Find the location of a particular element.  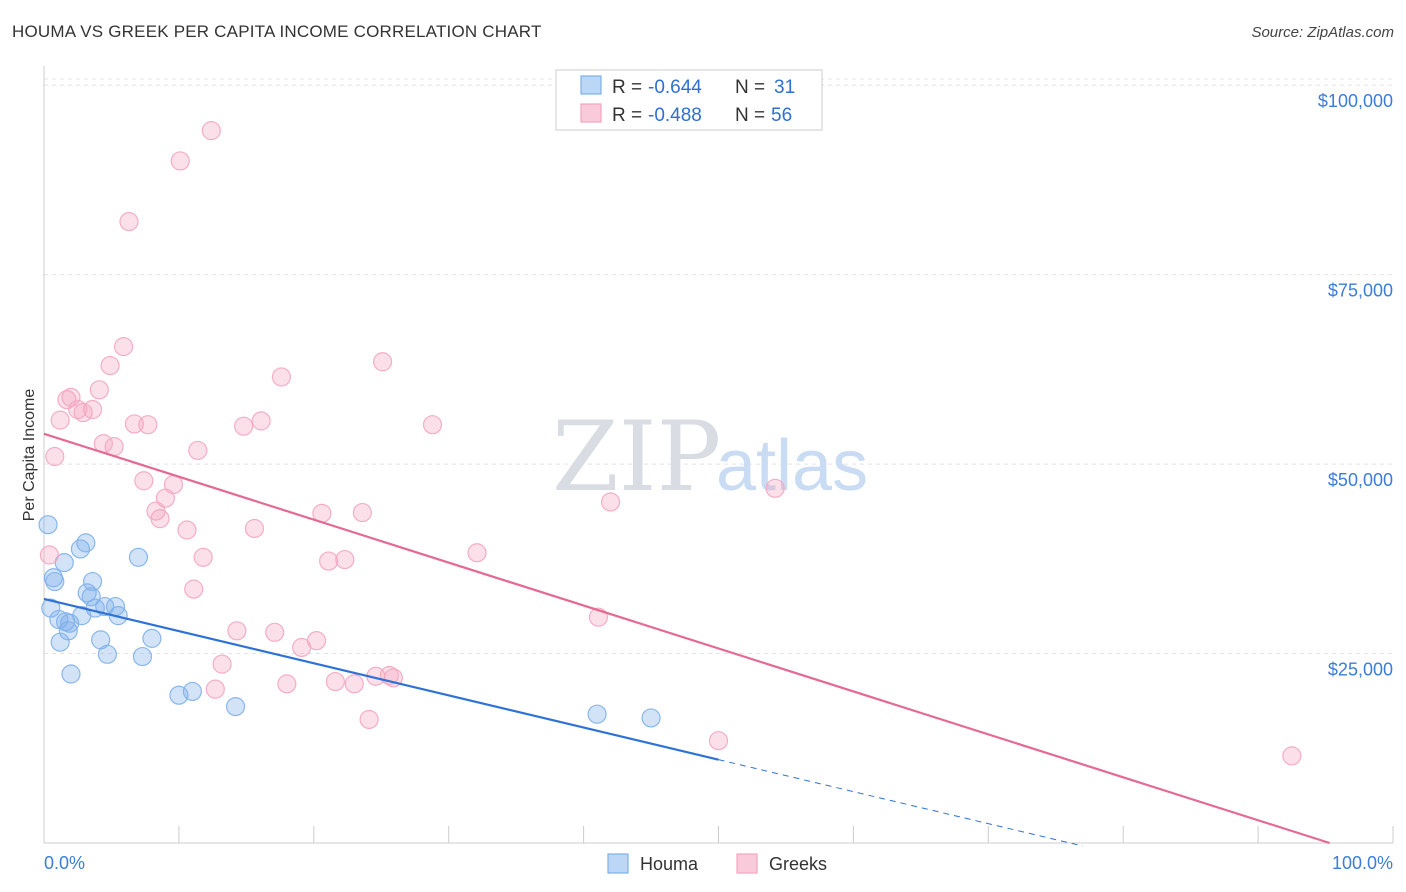

houma-points is located at coordinates (349, 621).